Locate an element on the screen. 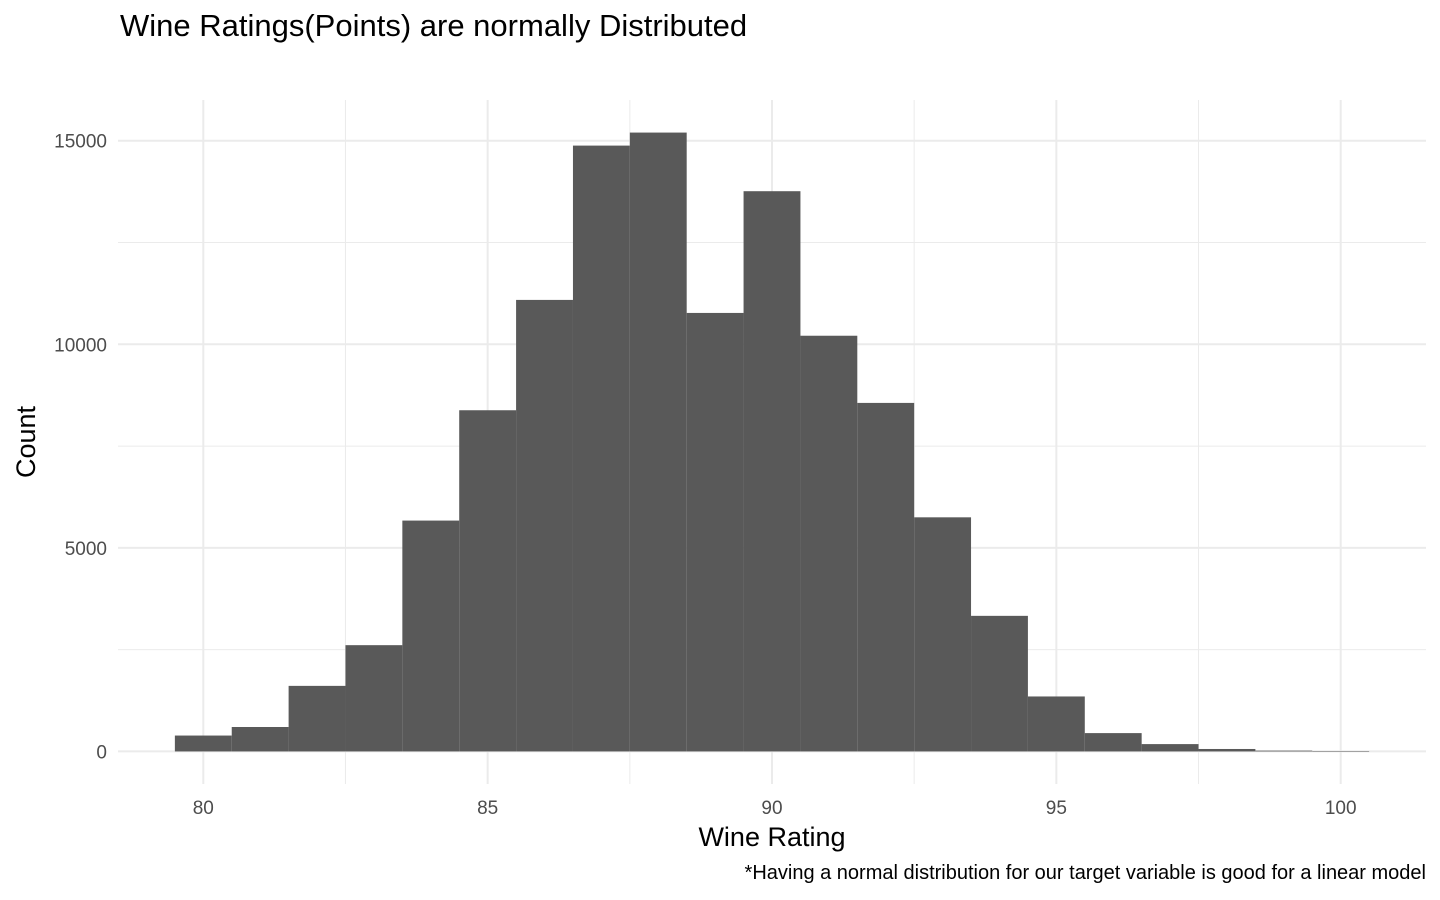 This screenshot has height=900, width=1440. x-tick-label: 100 is located at coordinates (1341, 808).